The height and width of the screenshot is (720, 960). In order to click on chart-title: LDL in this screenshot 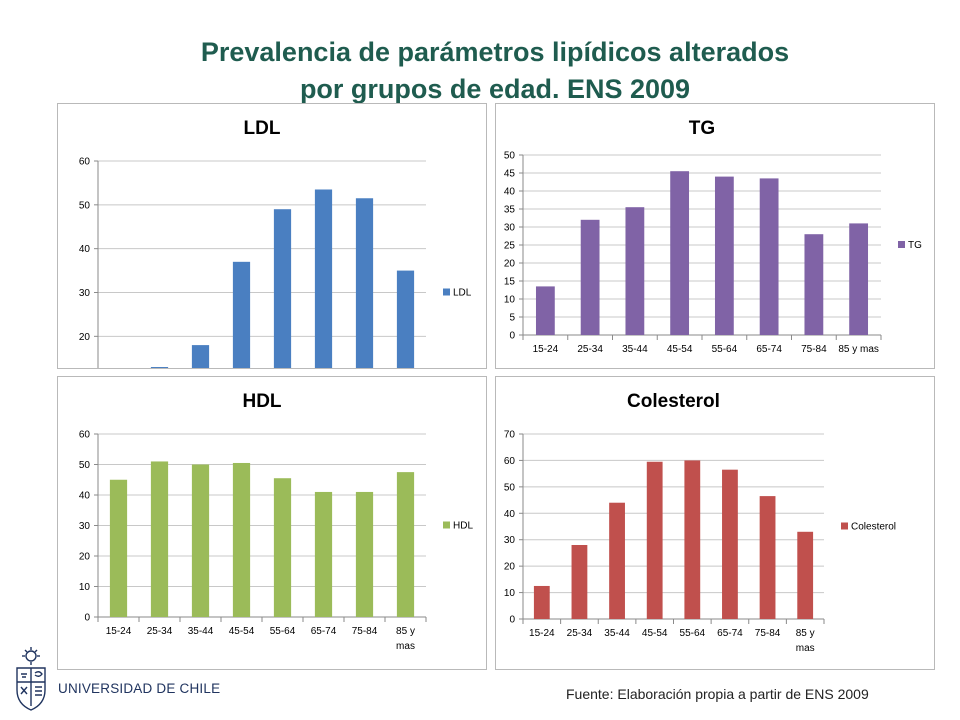, I will do `click(262, 128)`.